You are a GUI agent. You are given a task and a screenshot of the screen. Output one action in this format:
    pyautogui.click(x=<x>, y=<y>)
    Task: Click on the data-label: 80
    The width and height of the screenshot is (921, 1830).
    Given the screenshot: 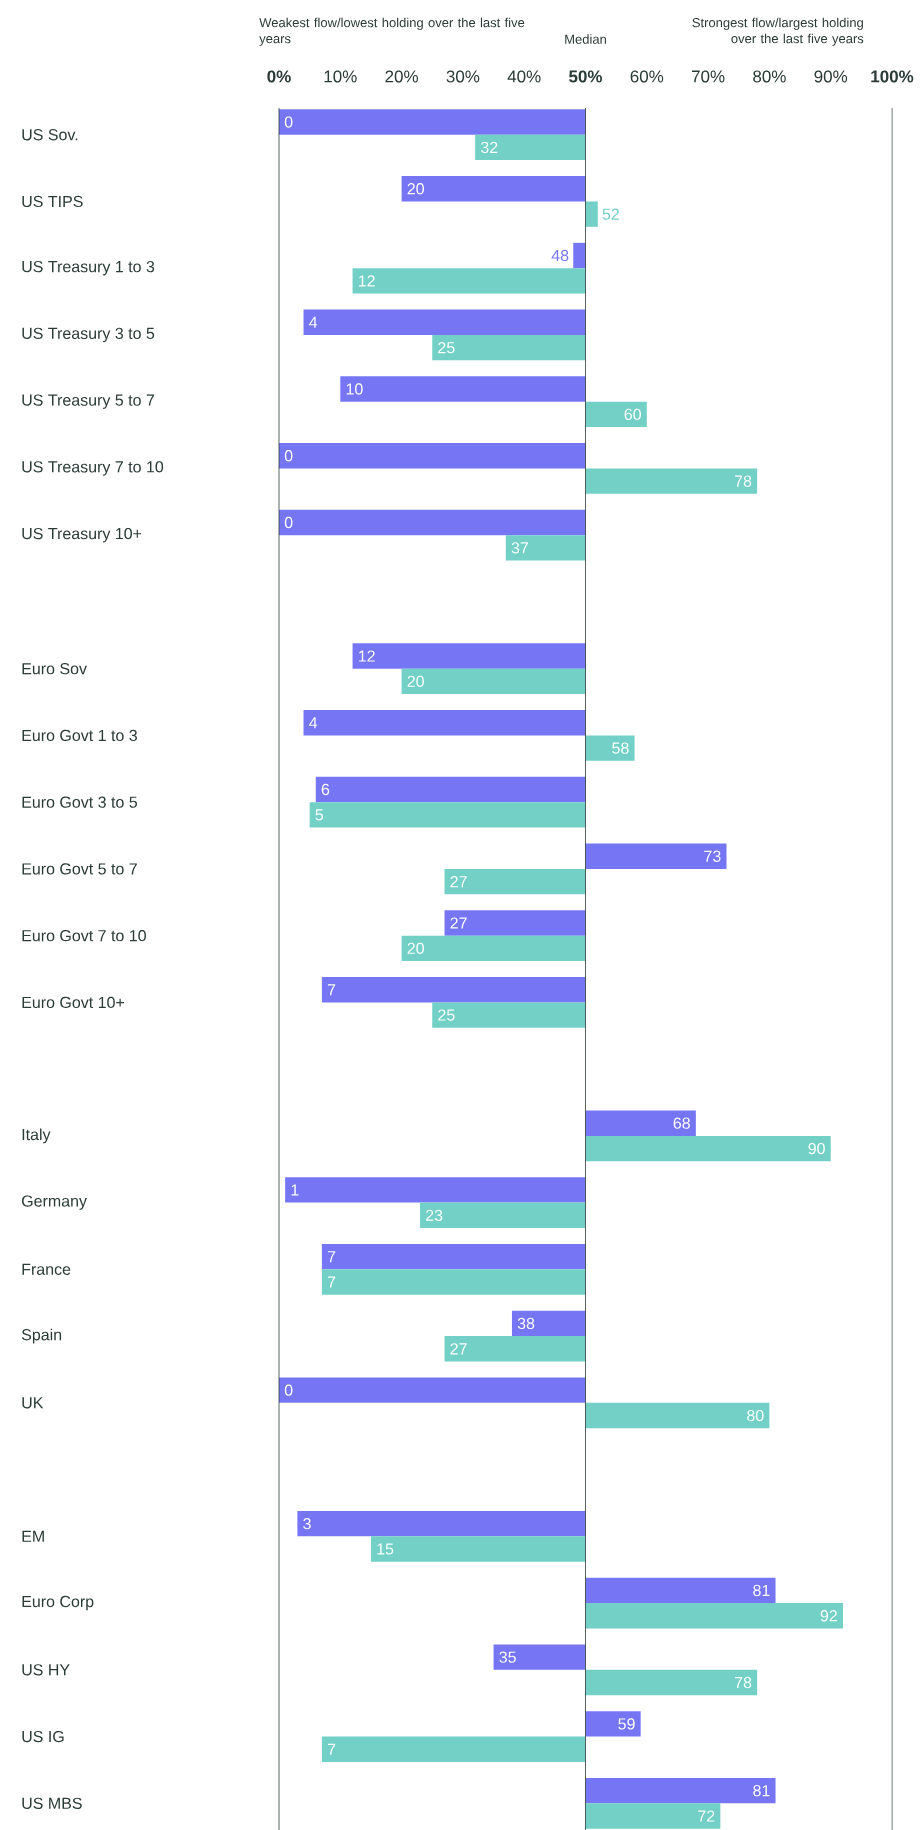 What is the action you would take?
    pyautogui.click(x=755, y=1415)
    